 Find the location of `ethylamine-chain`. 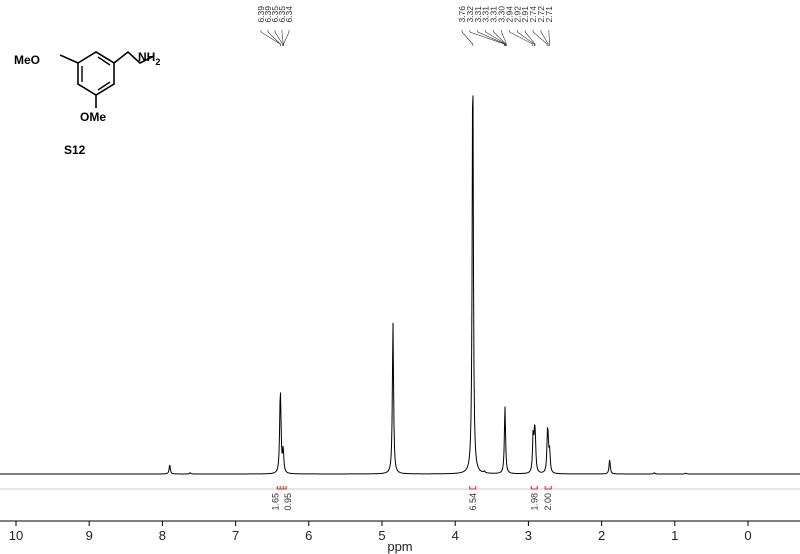

ethylamine-chain is located at coordinates (134, 57).